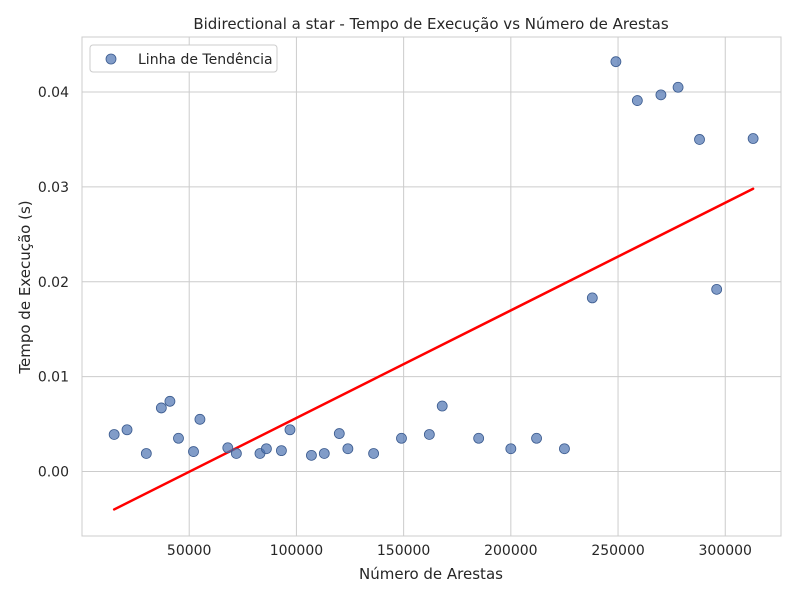 The image size is (800, 600). Describe the element at coordinates (53, 472) in the screenshot. I see `y-tick-label: 0.00` at that location.